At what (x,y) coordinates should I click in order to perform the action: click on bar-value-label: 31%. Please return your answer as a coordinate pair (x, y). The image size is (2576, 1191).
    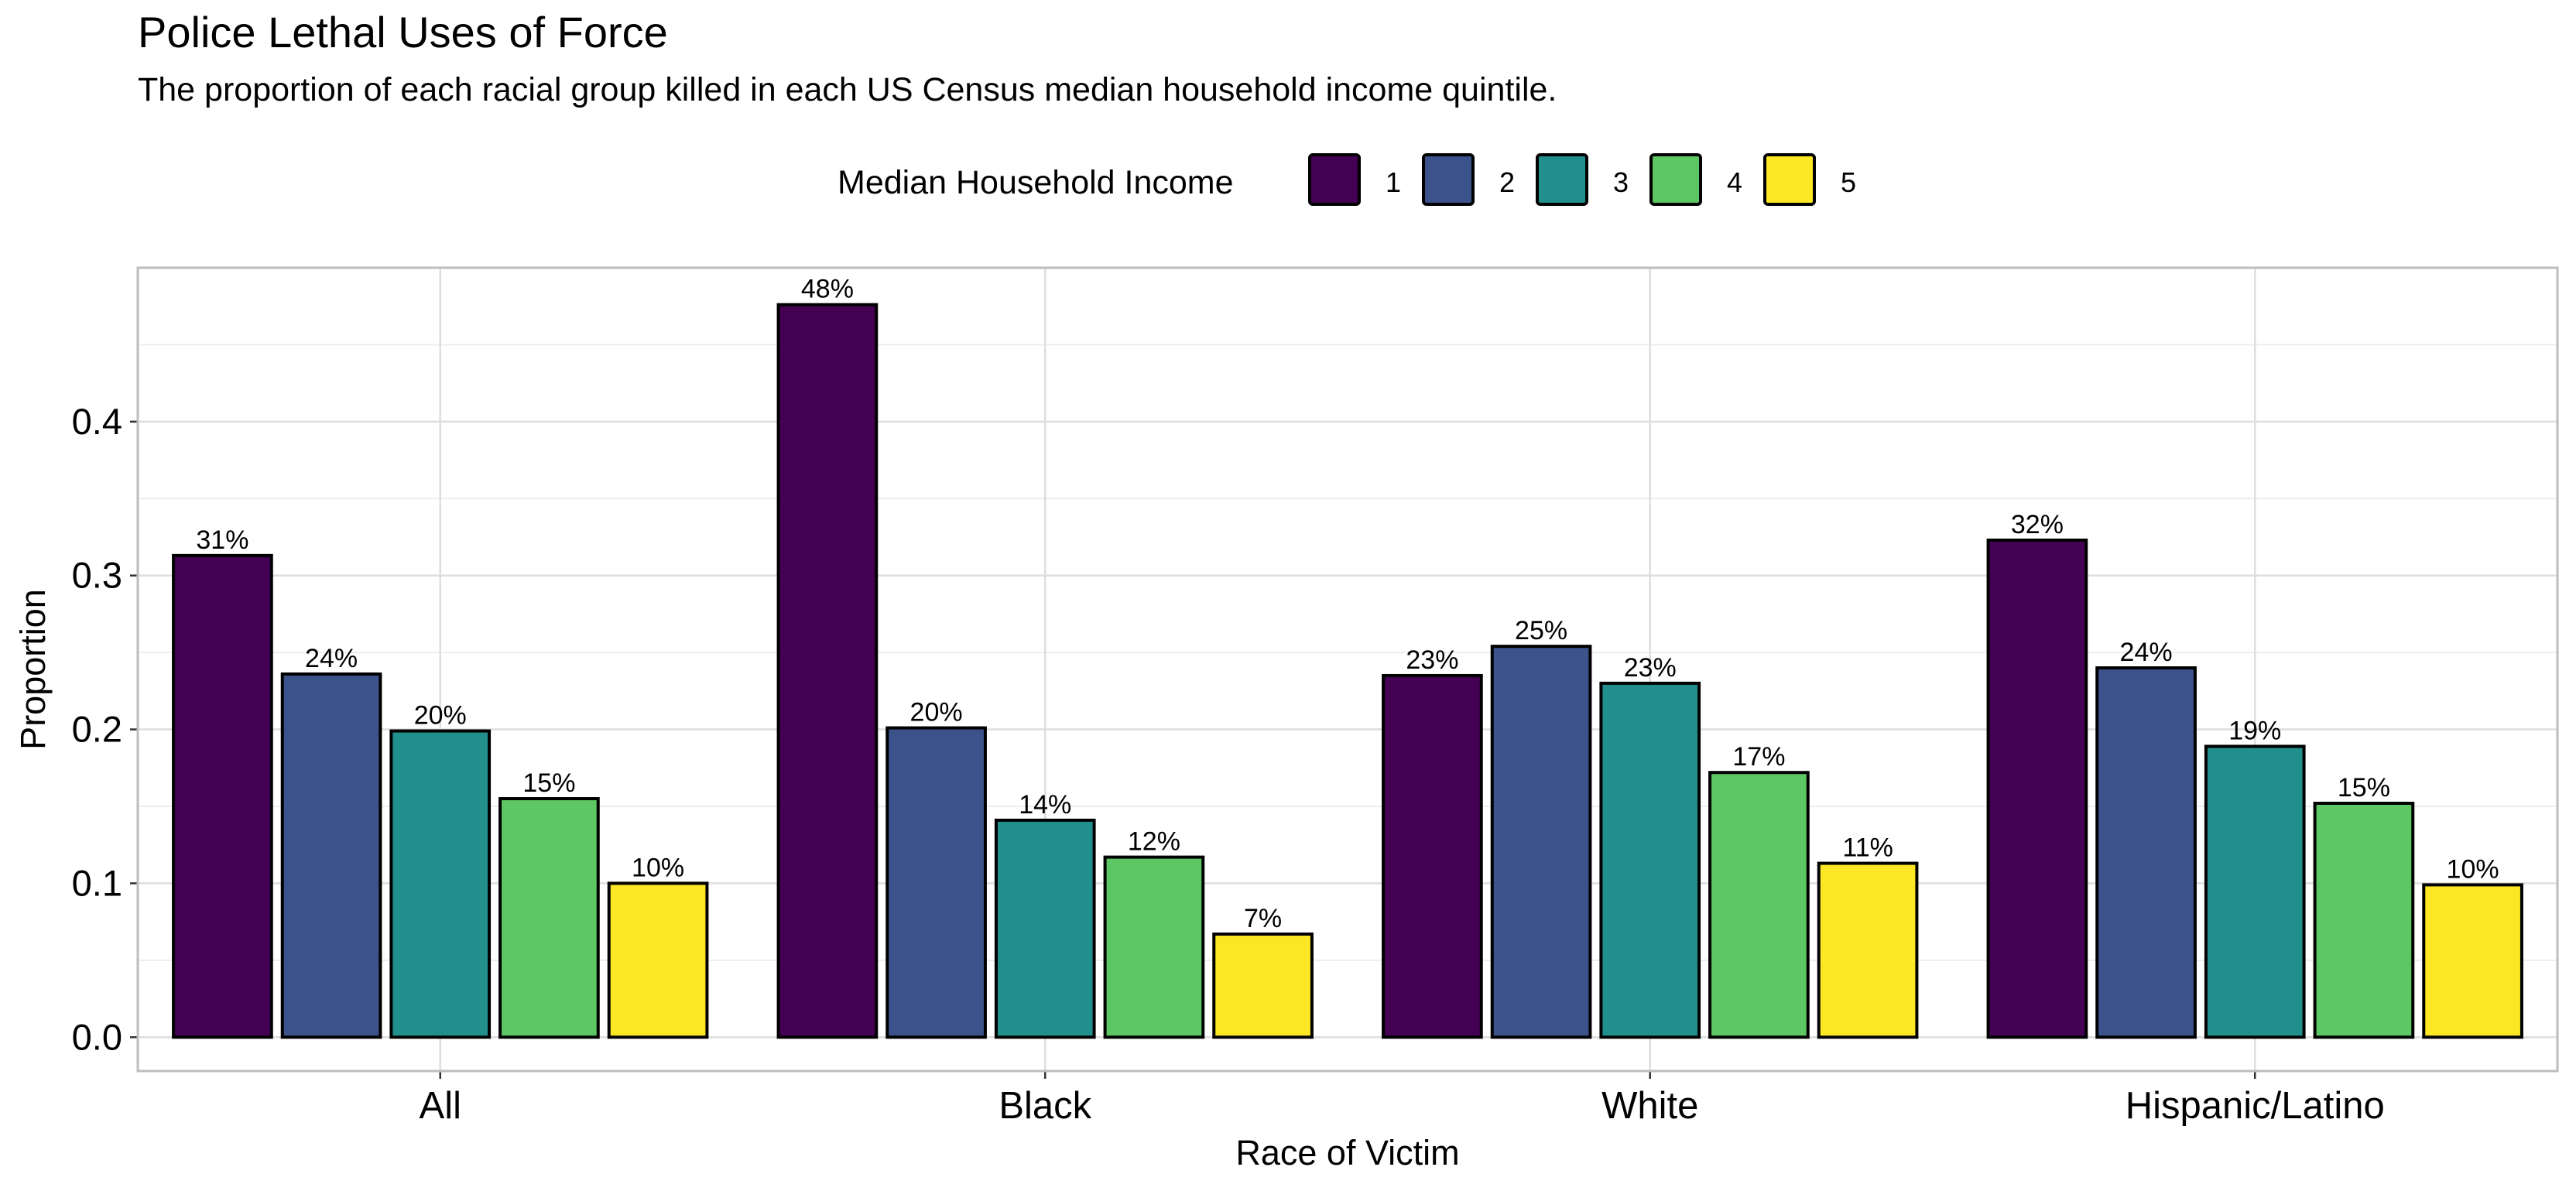
    Looking at the image, I should click on (222, 540).